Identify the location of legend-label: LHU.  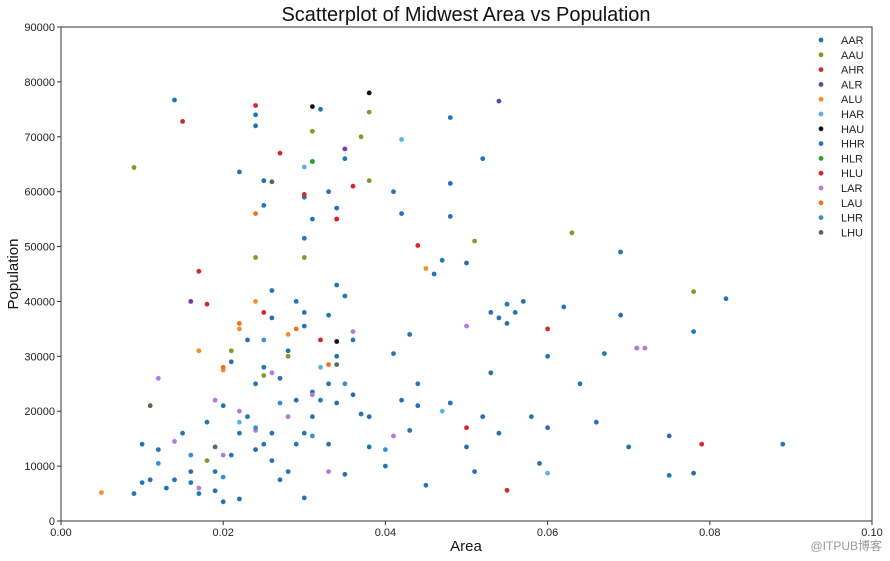
(852, 233).